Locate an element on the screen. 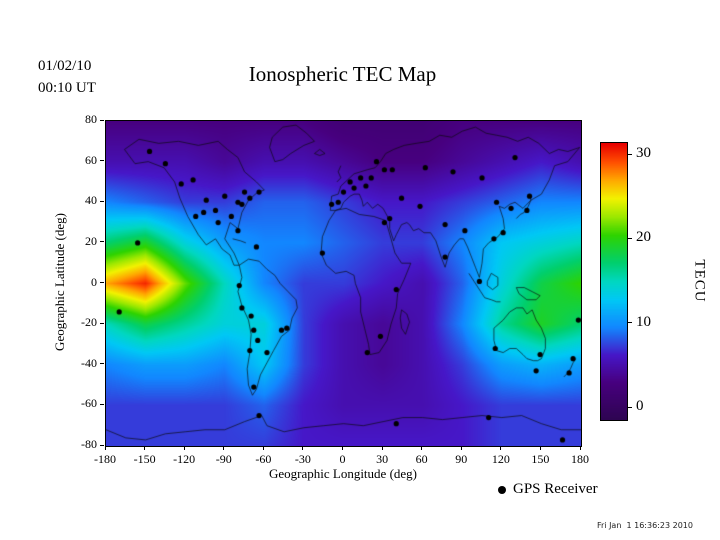 The height and width of the screenshot is (540, 720). x-tick-label: -90 is located at coordinates (223, 459).